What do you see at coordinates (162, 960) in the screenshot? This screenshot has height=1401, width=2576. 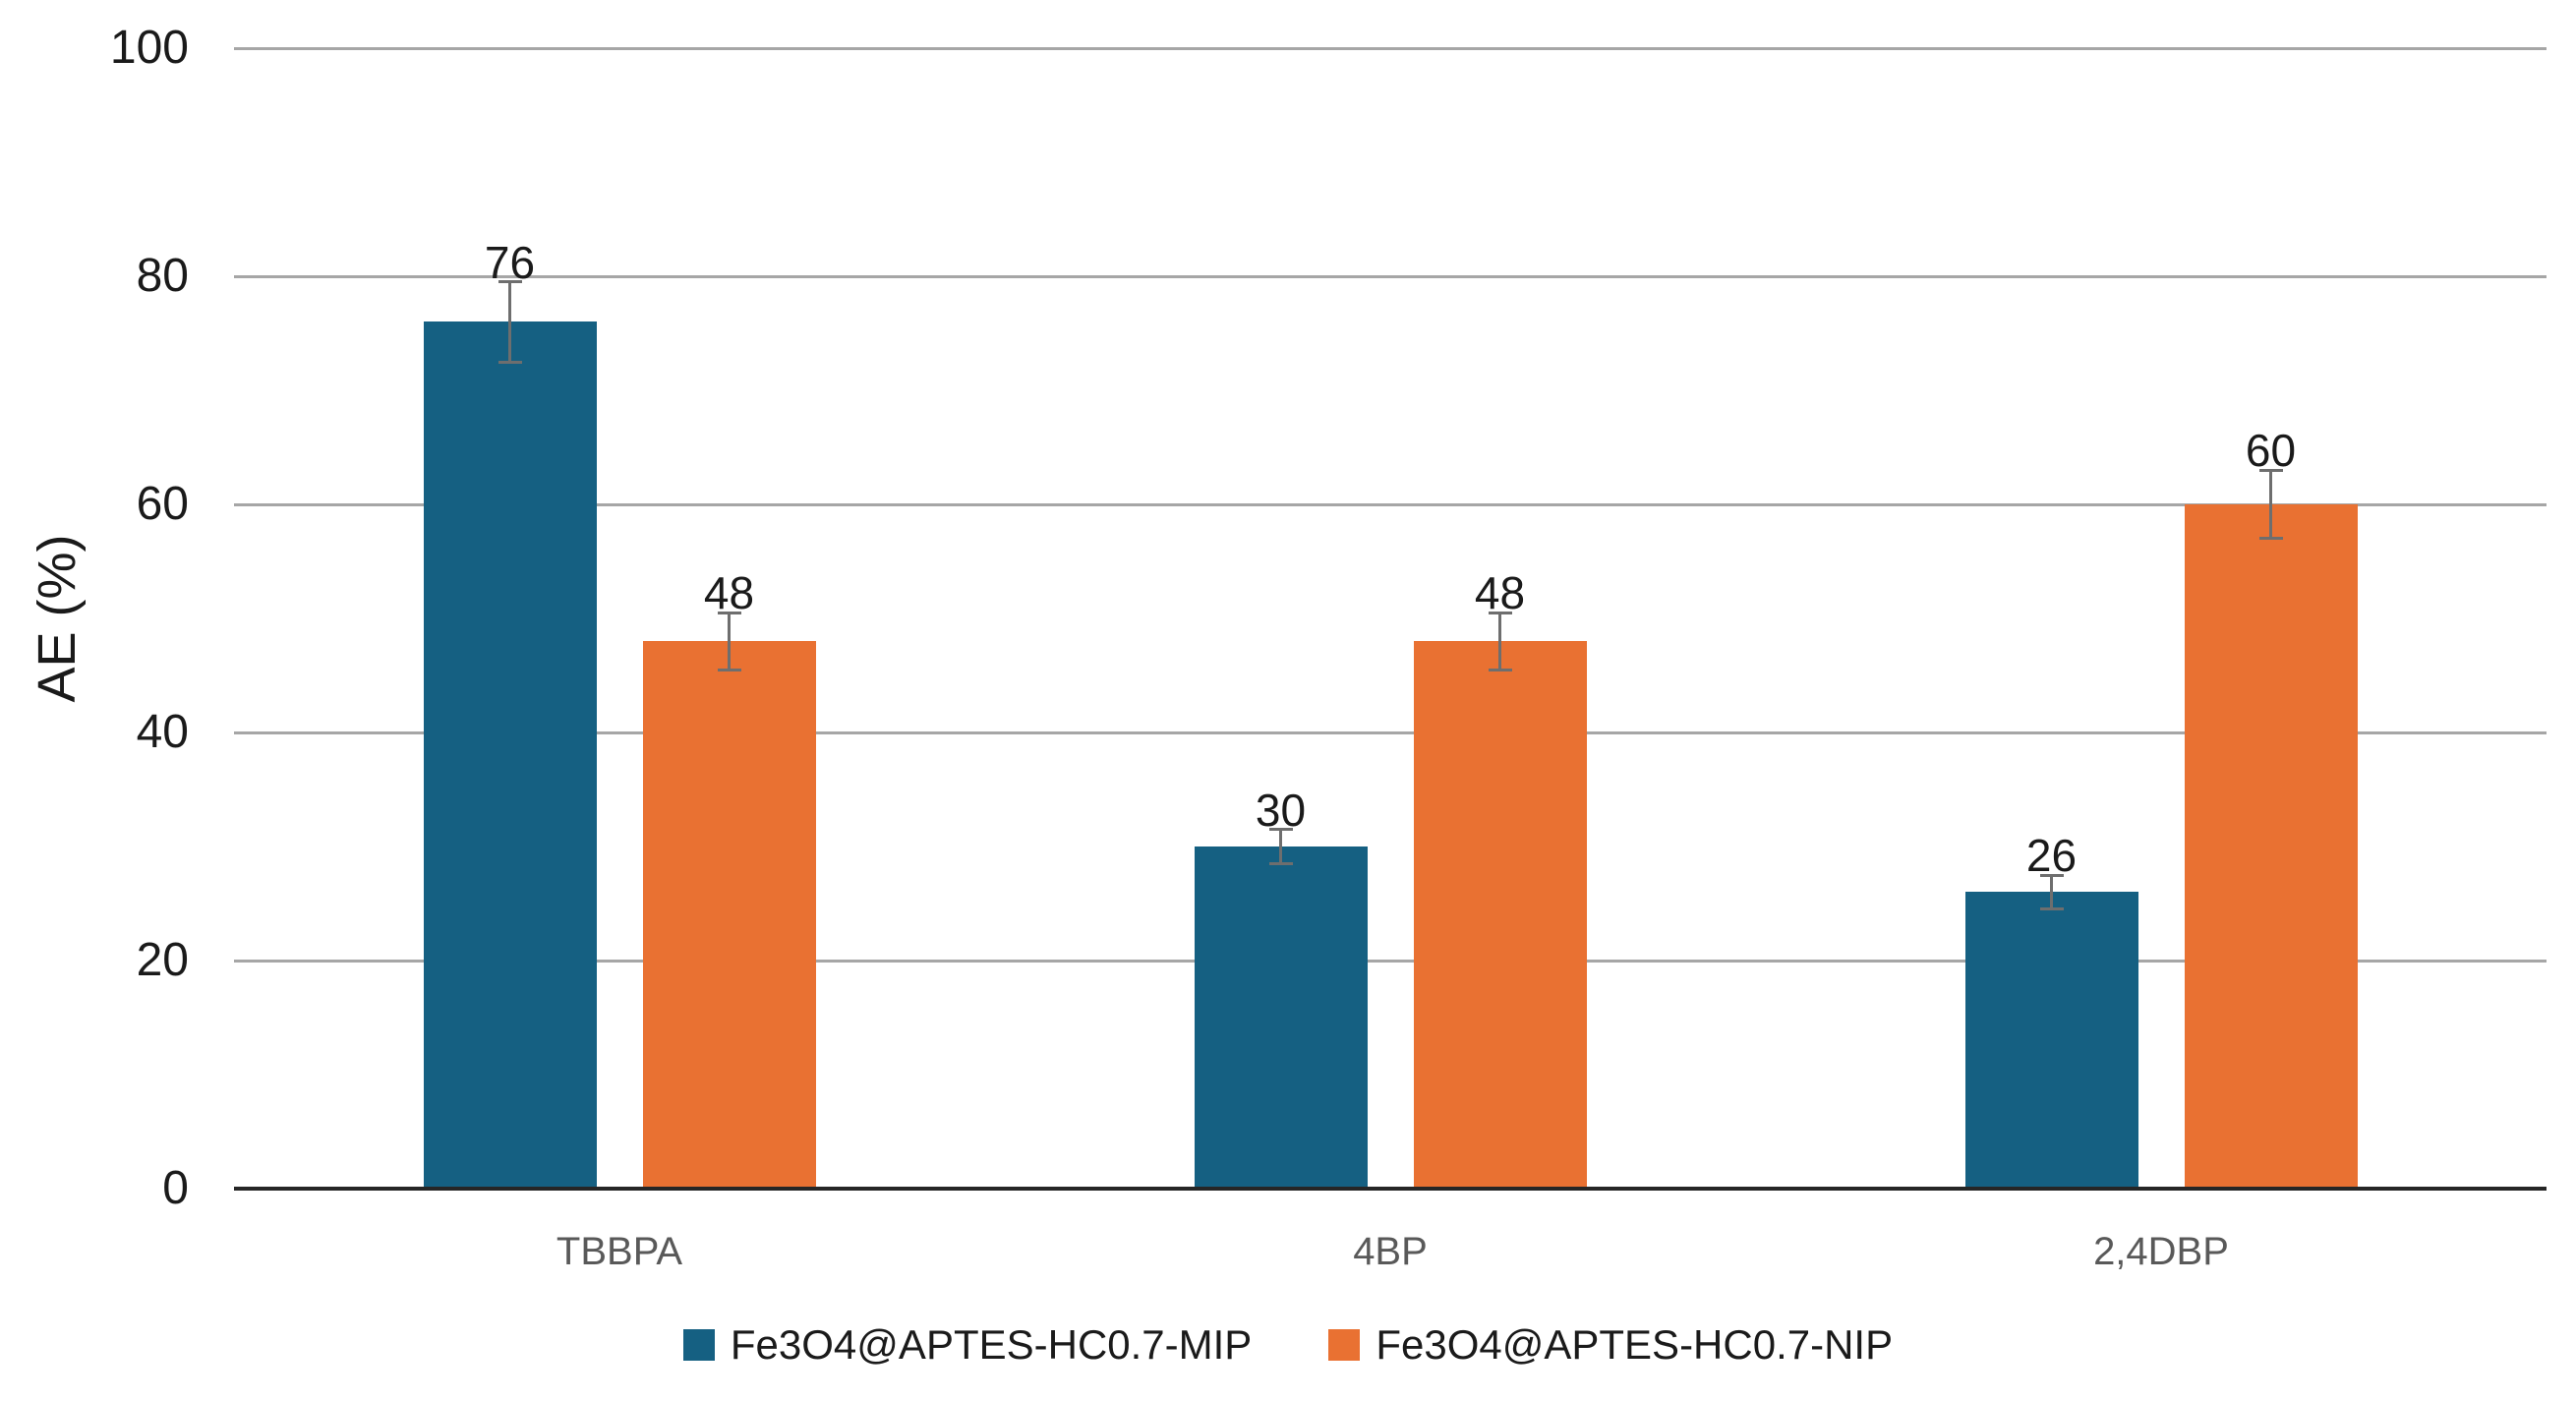 I see `y-tick-label-20: 20` at bounding box center [162, 960].